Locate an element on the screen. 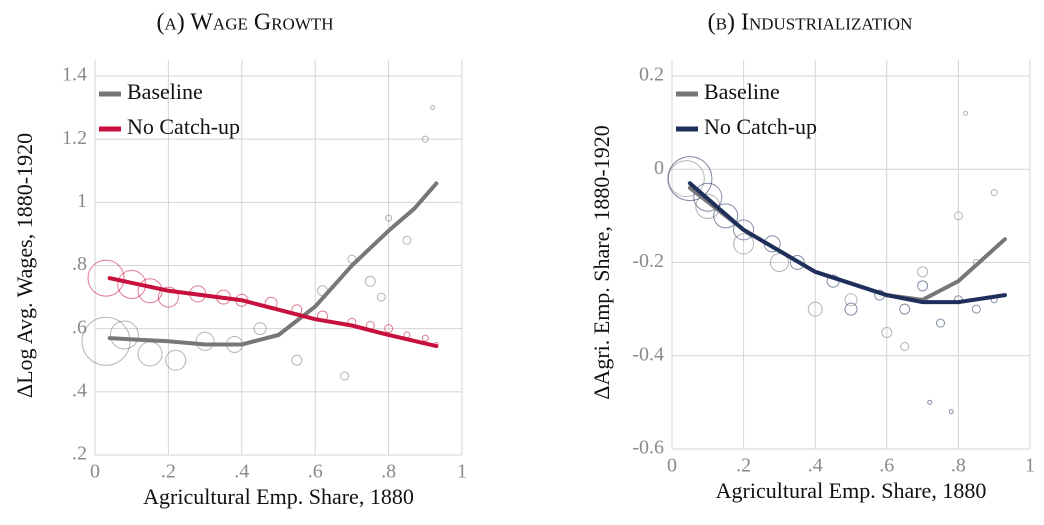 This screenshot has height=525, width=1044. y-tick-label: 1.4 is located at coordinates (74, 75).